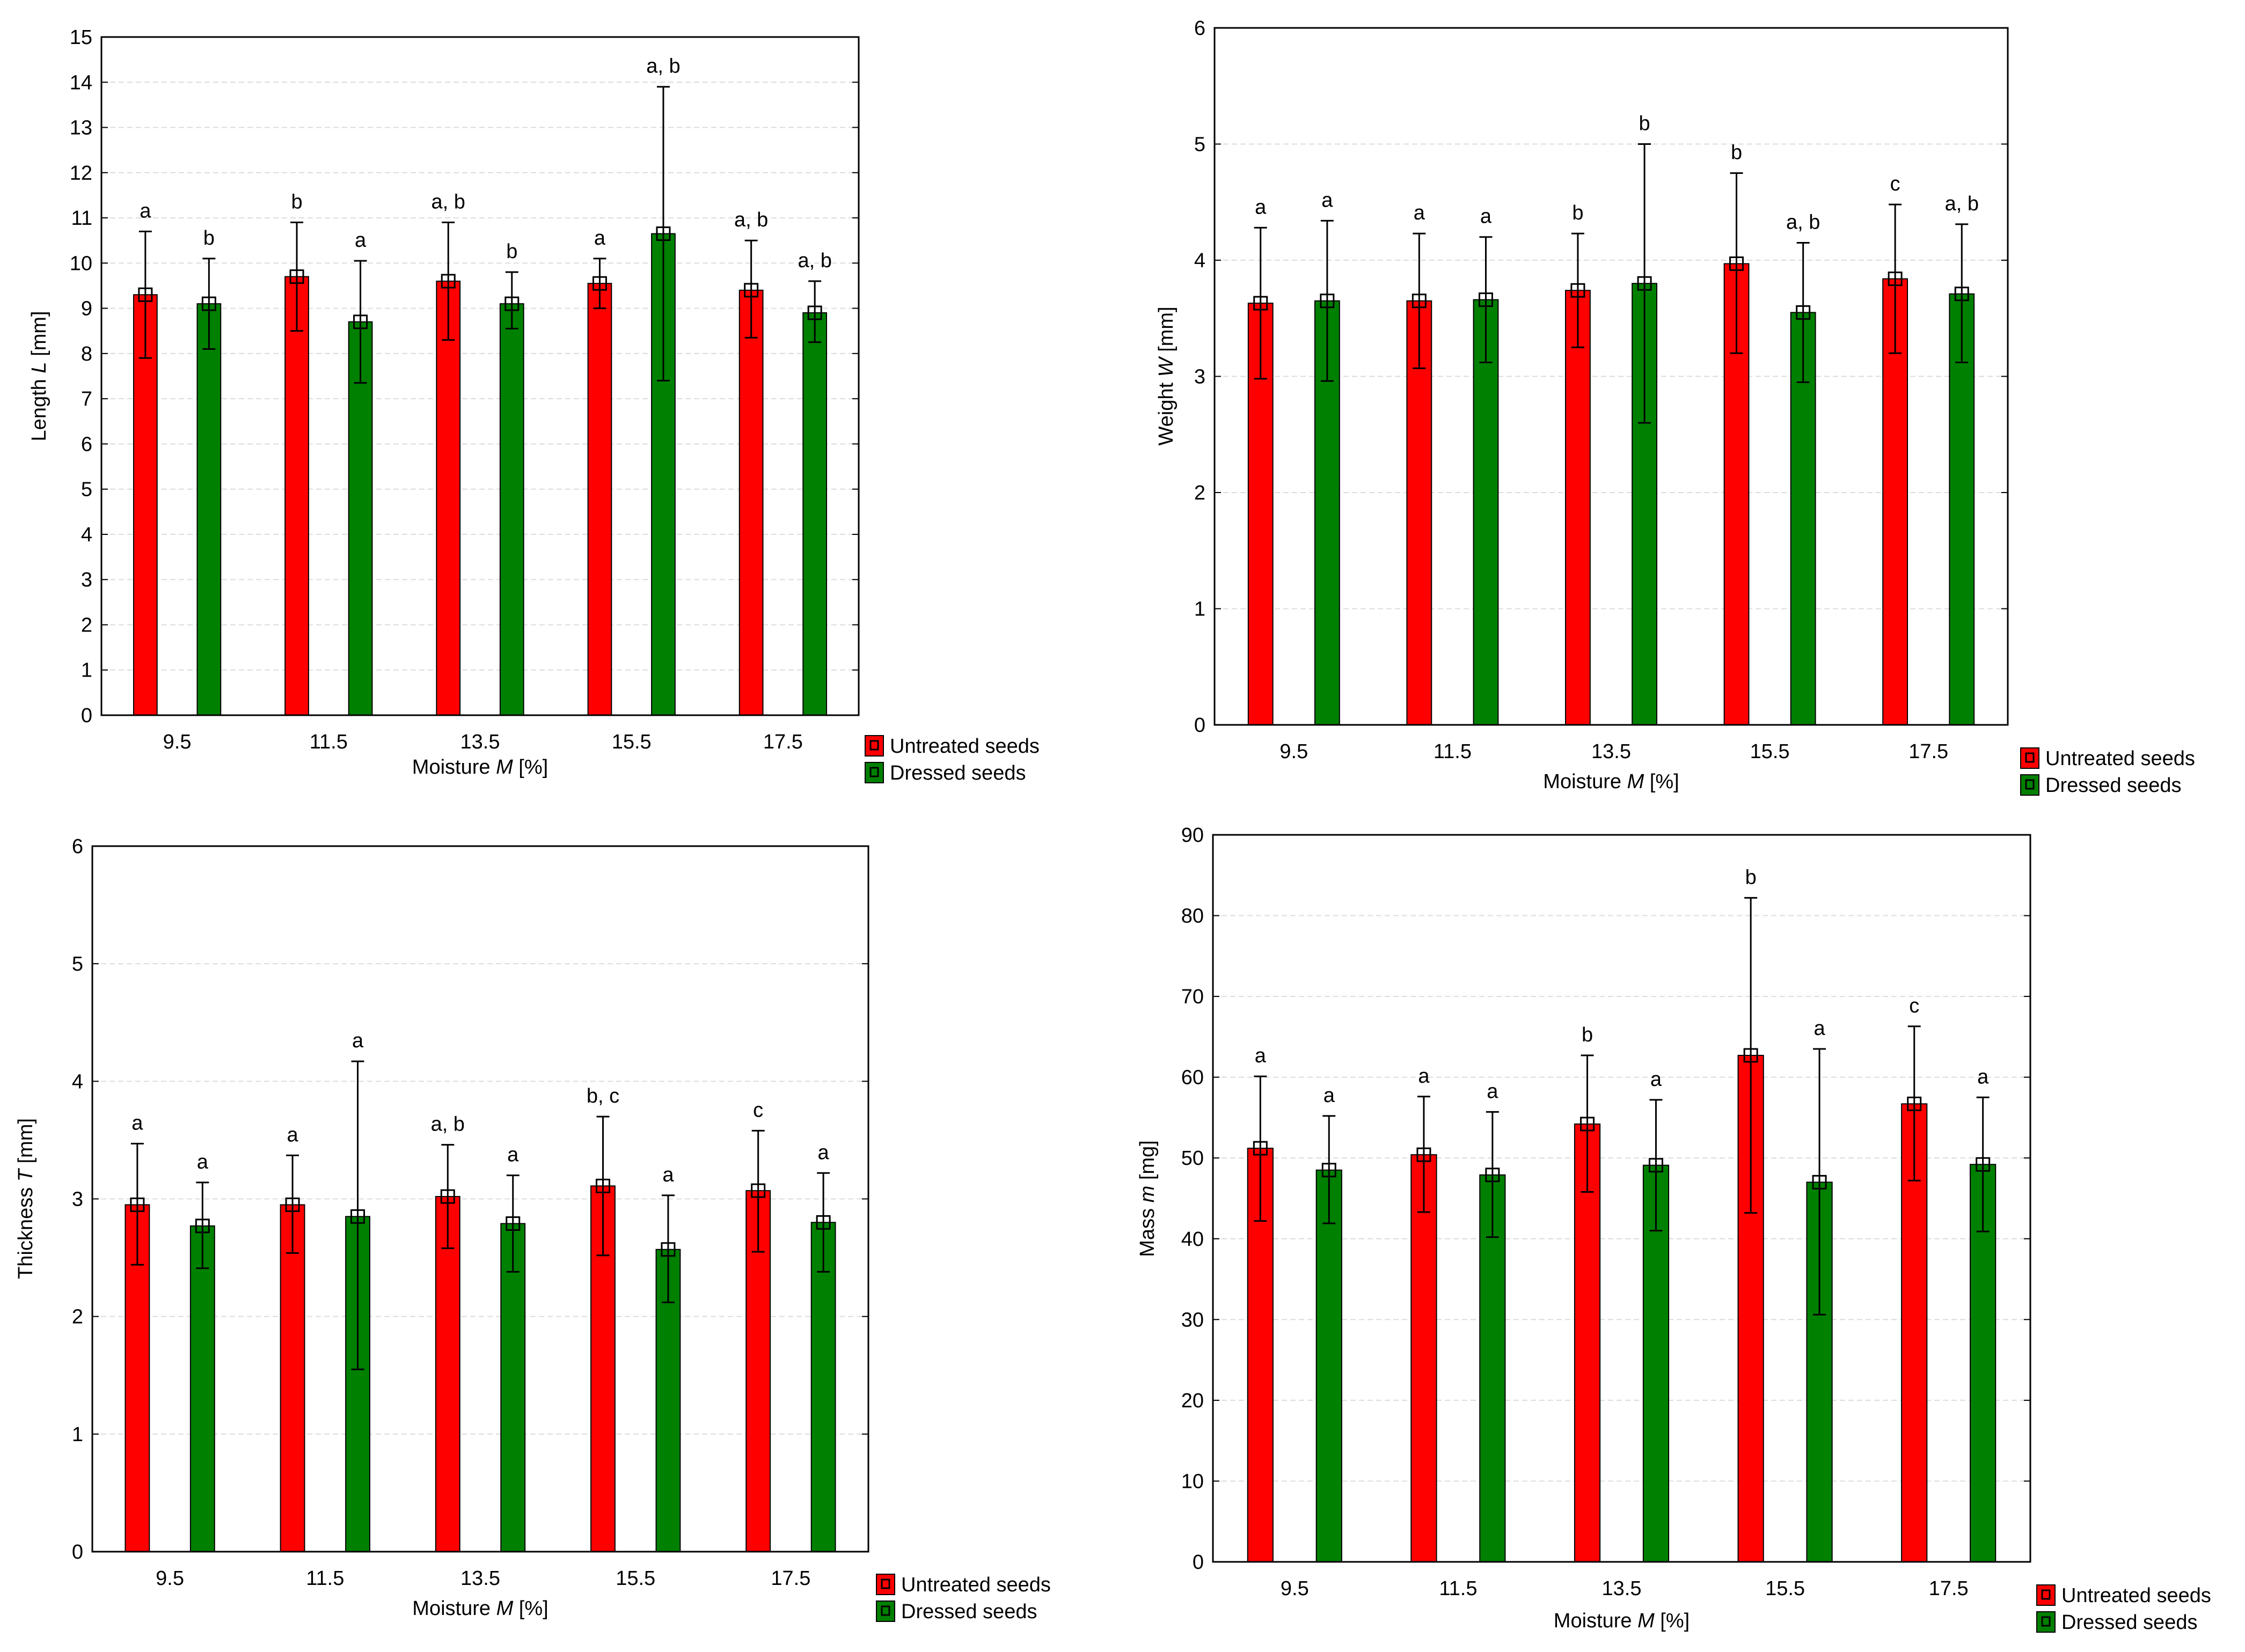 The width and height of the screenshot is (2245, 1652). I want to click on x-axis-label: Moisture M [%], so click(480, 767).